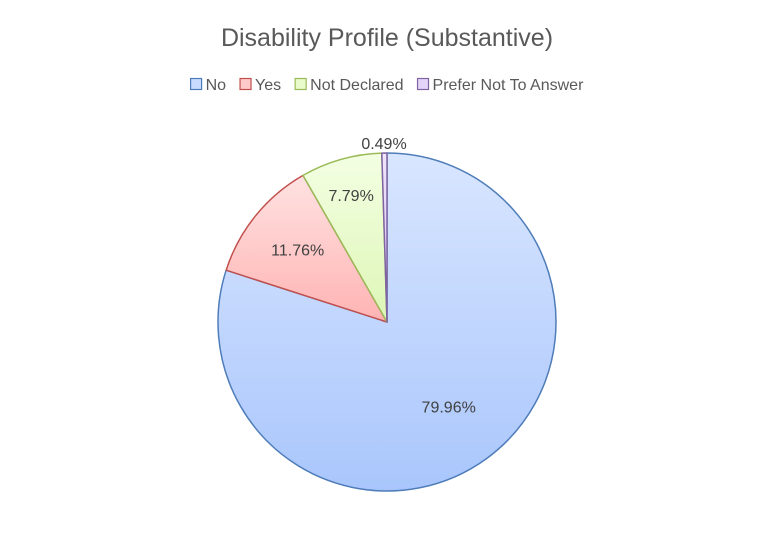 This screenshot has width=774, height=547. What do you see at coordinates (297, 251) in the screenshot?
I see `data-label-yes: 11.76%` at bounding box center [297, 251].